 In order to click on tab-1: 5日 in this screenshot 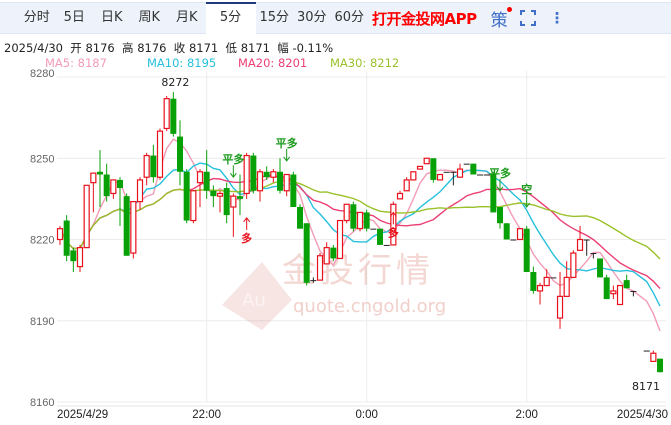, I will do `click(74, 17)`.